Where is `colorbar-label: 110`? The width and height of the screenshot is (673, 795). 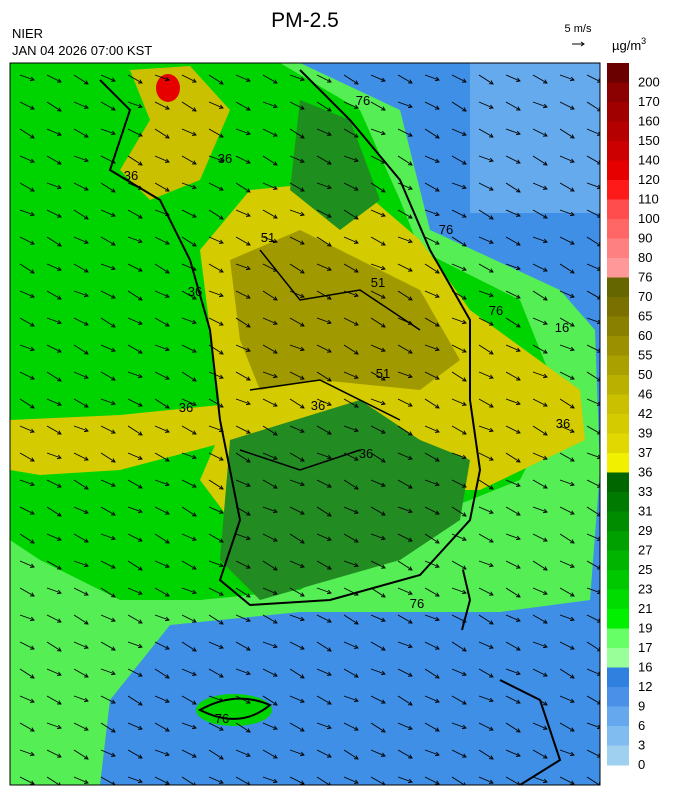
colorbar-label: 110 is located at coordinates (648, 199).